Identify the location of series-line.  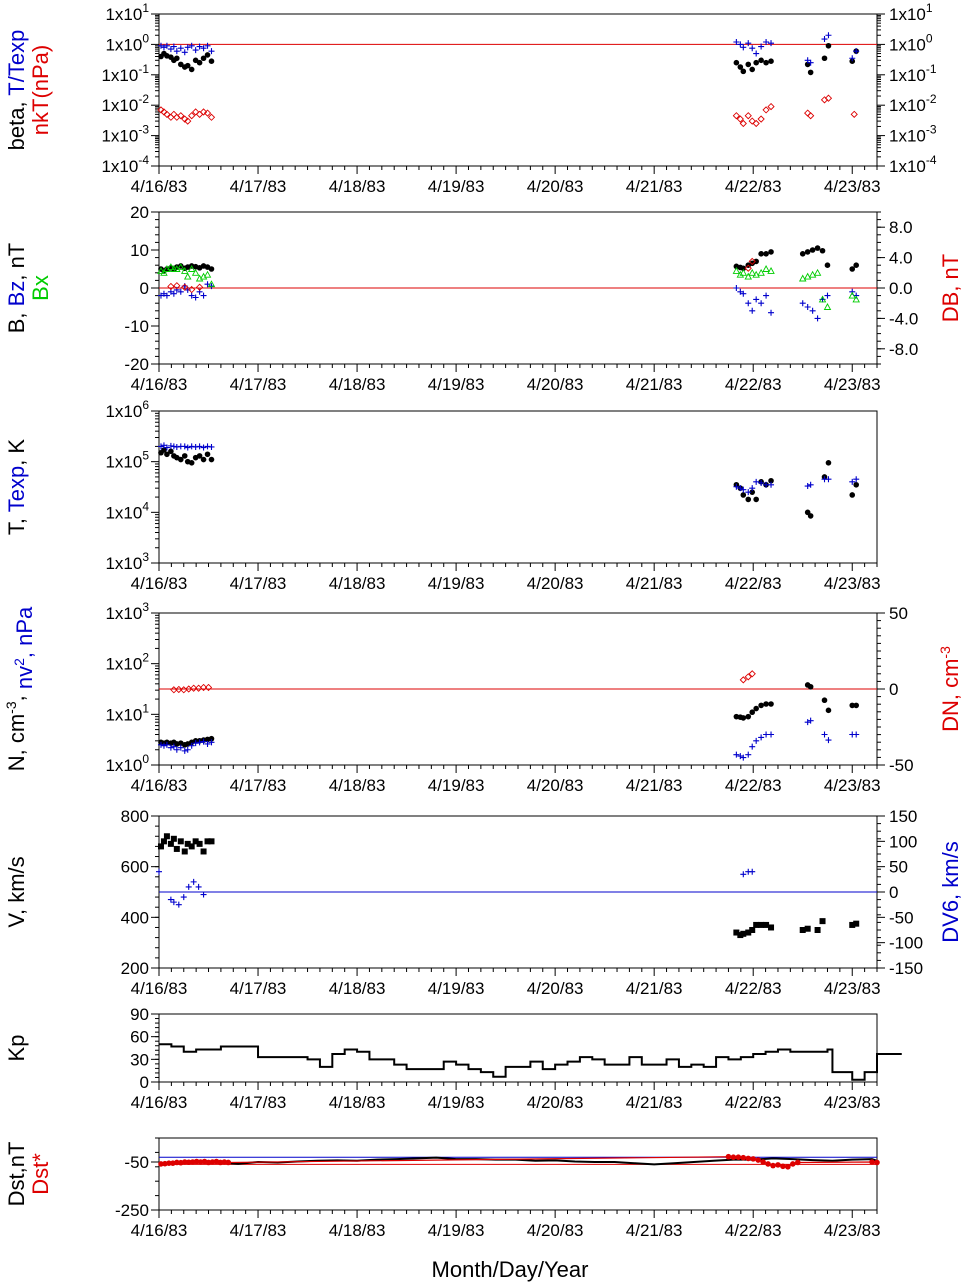
(530, 1062).